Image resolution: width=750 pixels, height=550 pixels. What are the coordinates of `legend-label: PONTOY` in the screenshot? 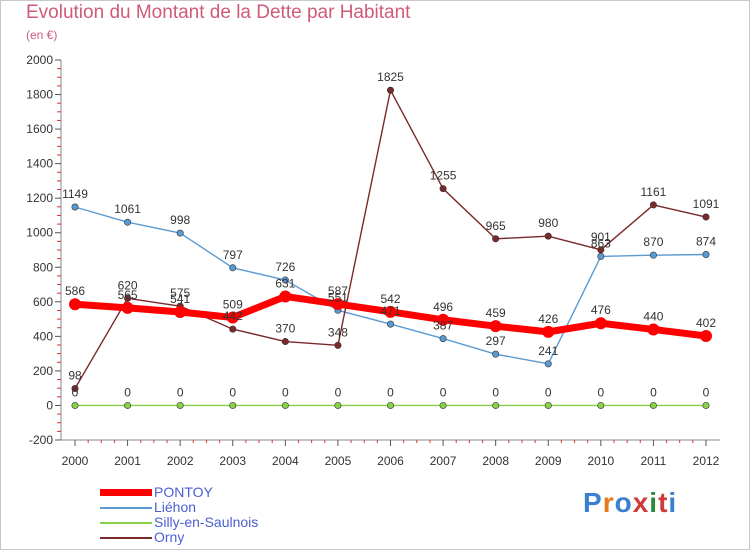 It's located at (183, 492).